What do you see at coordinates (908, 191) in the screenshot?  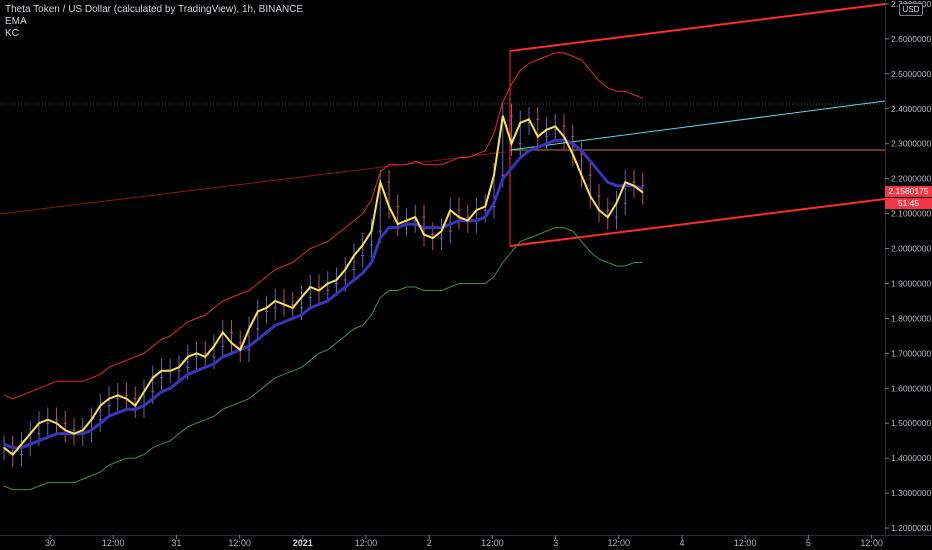 I see `last-price-tag: 2.1580175` at bounding box center [908, 191].